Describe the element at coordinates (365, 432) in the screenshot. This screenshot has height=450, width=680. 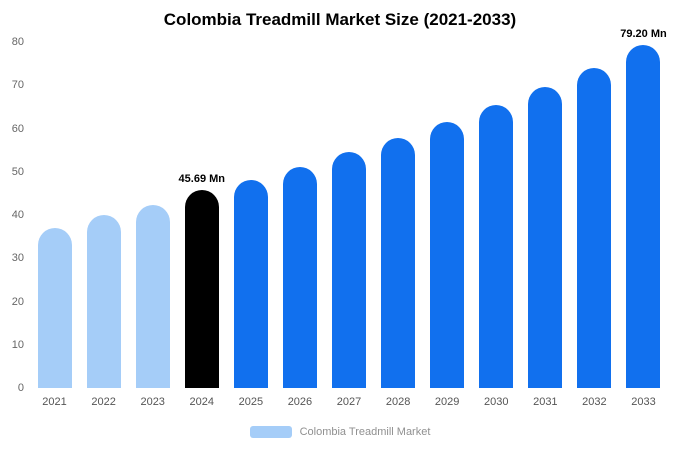
I see `legend-label: Colombia Treadmill Market` at that location.